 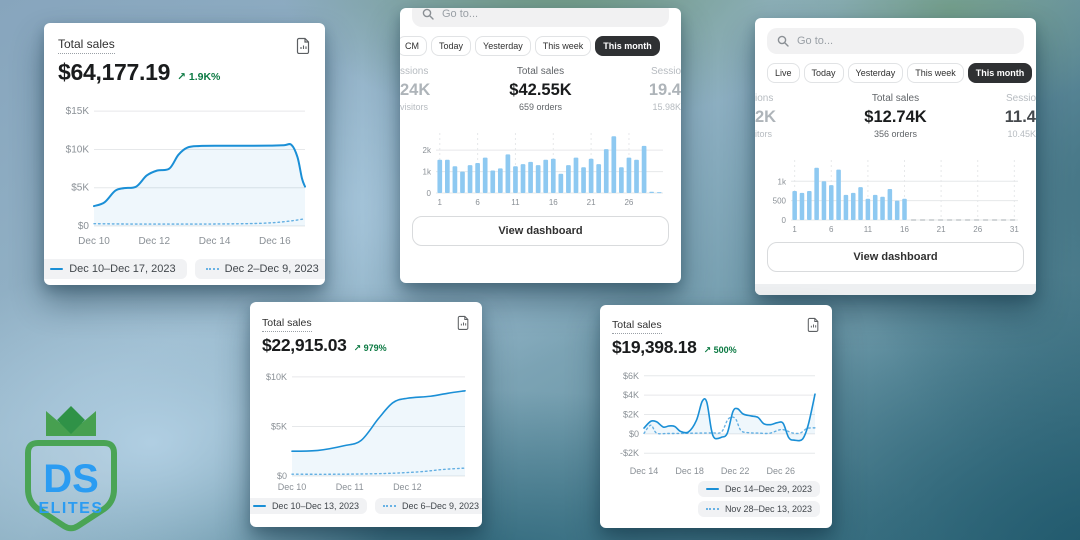 I want to click on svg-text: Dec 11, so click(x=350, y=487).